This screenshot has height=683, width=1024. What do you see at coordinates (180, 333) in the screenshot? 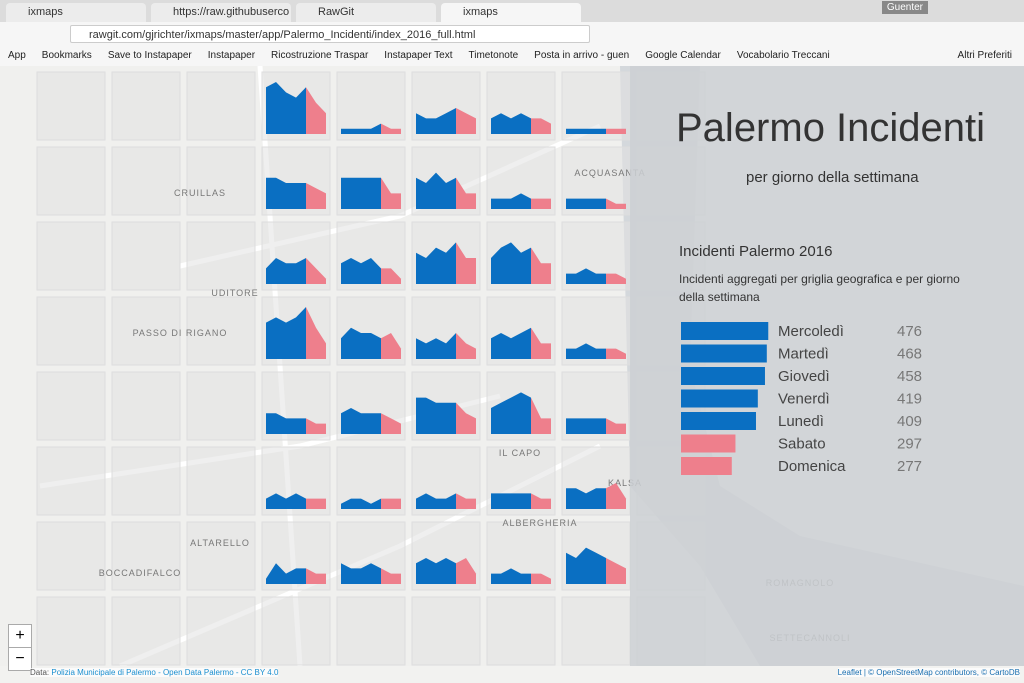
I see `map-label: PASSO DI RIGANO` at bounding box center [180, 333].